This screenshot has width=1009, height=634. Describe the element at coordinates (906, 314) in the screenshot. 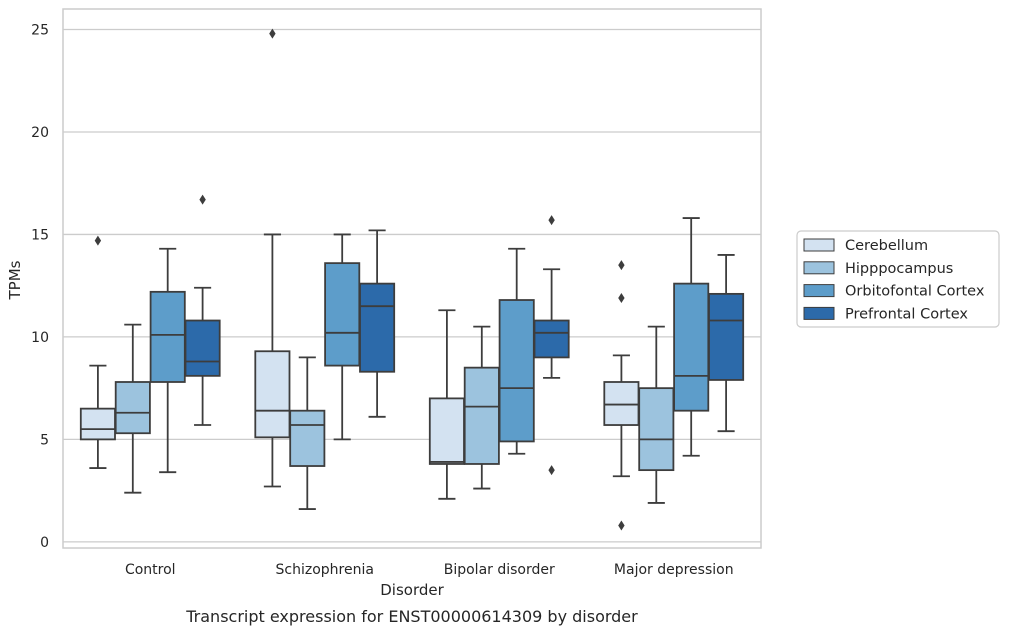

I see `legend-label: Prefrontal Cortex` at that location.